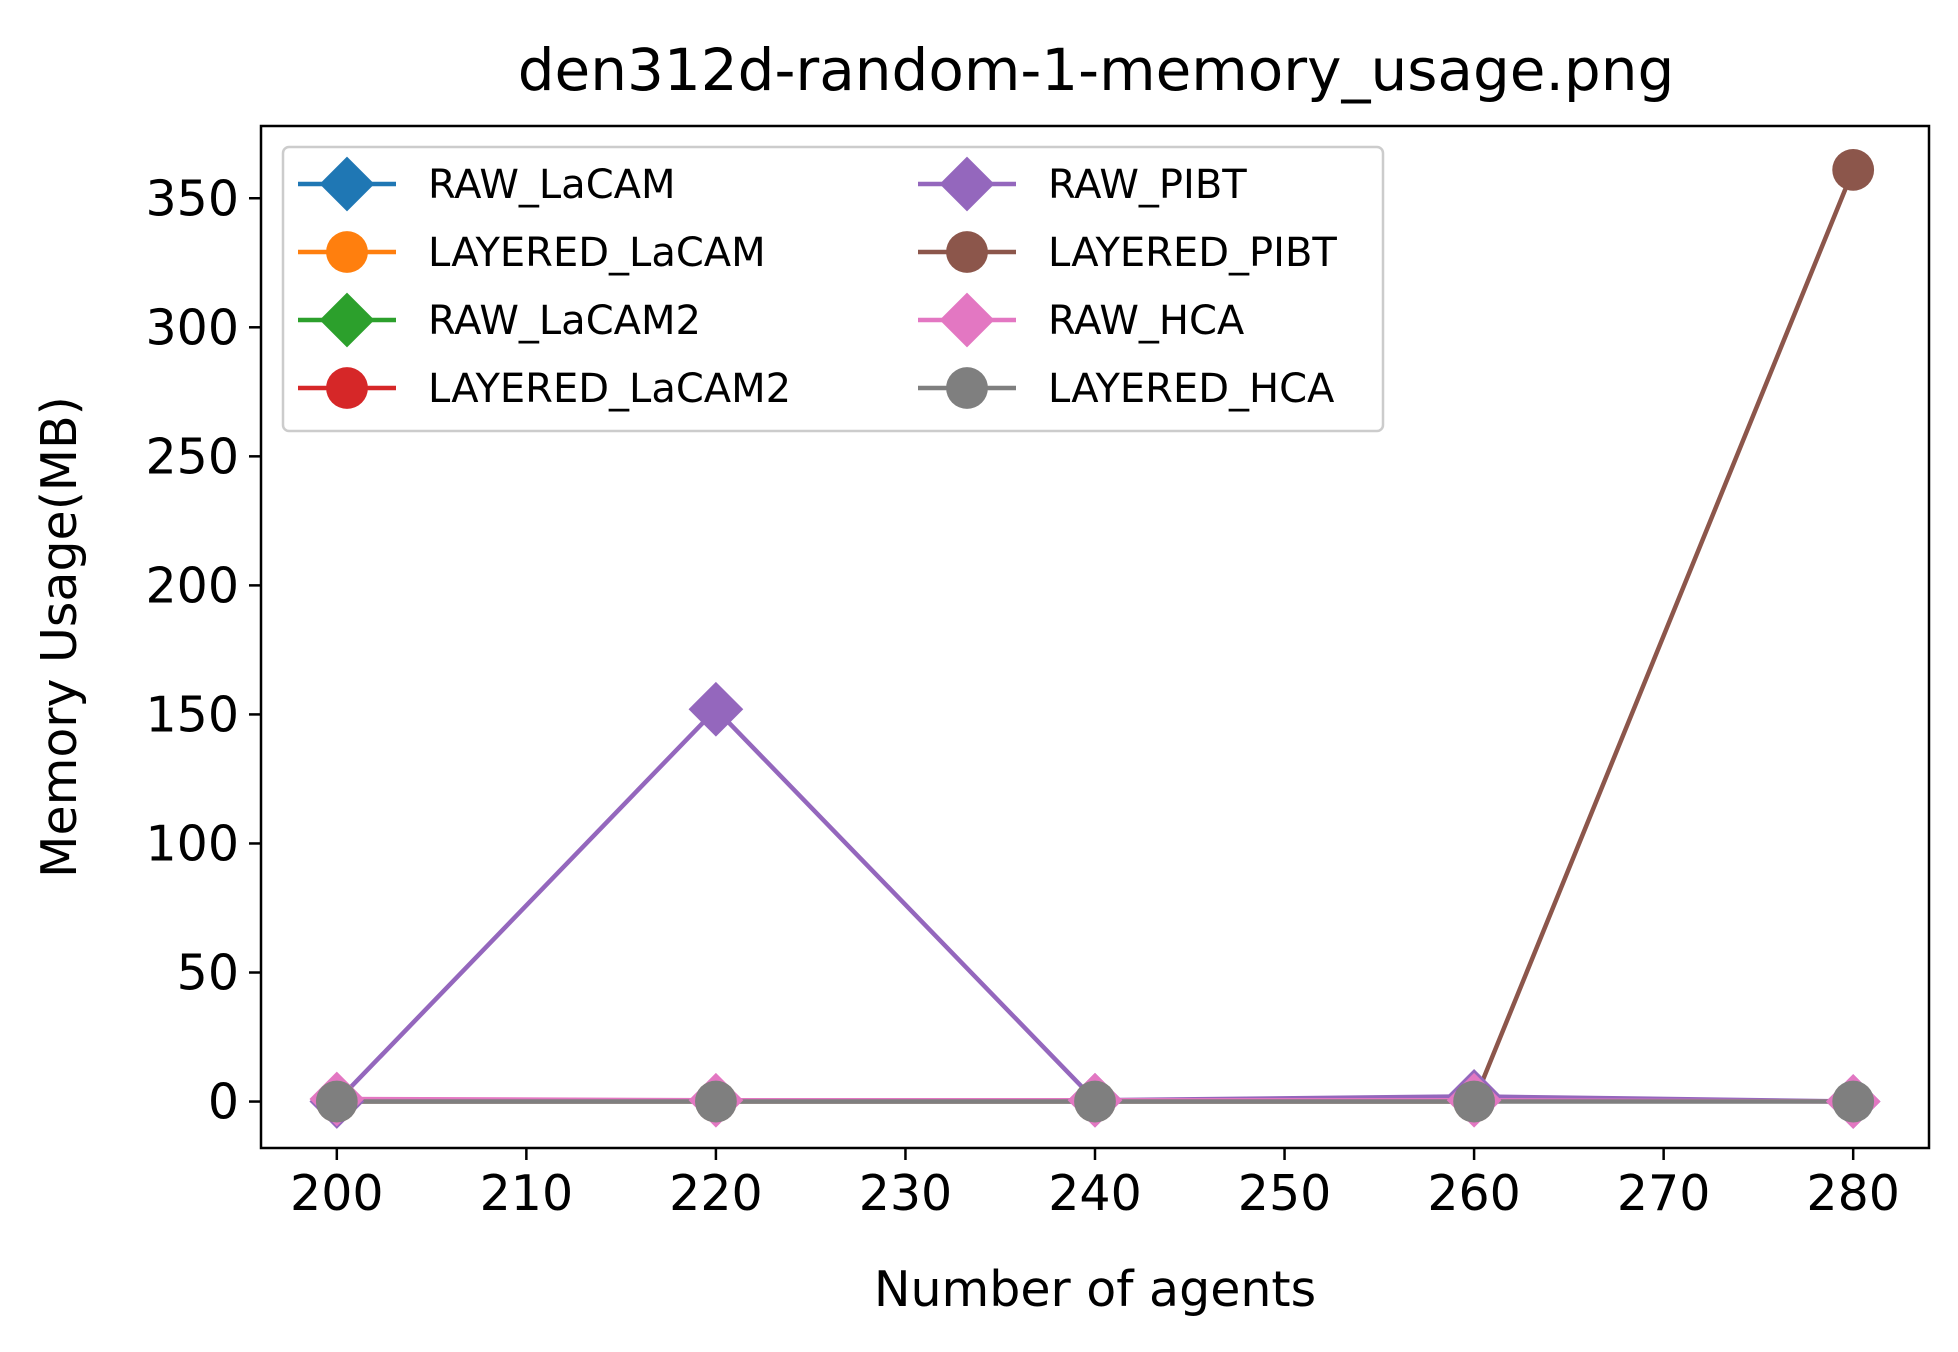 This screenshot has height=1352, width=1958. I want to click on x-tick-label: 200, so click(337, 1193).